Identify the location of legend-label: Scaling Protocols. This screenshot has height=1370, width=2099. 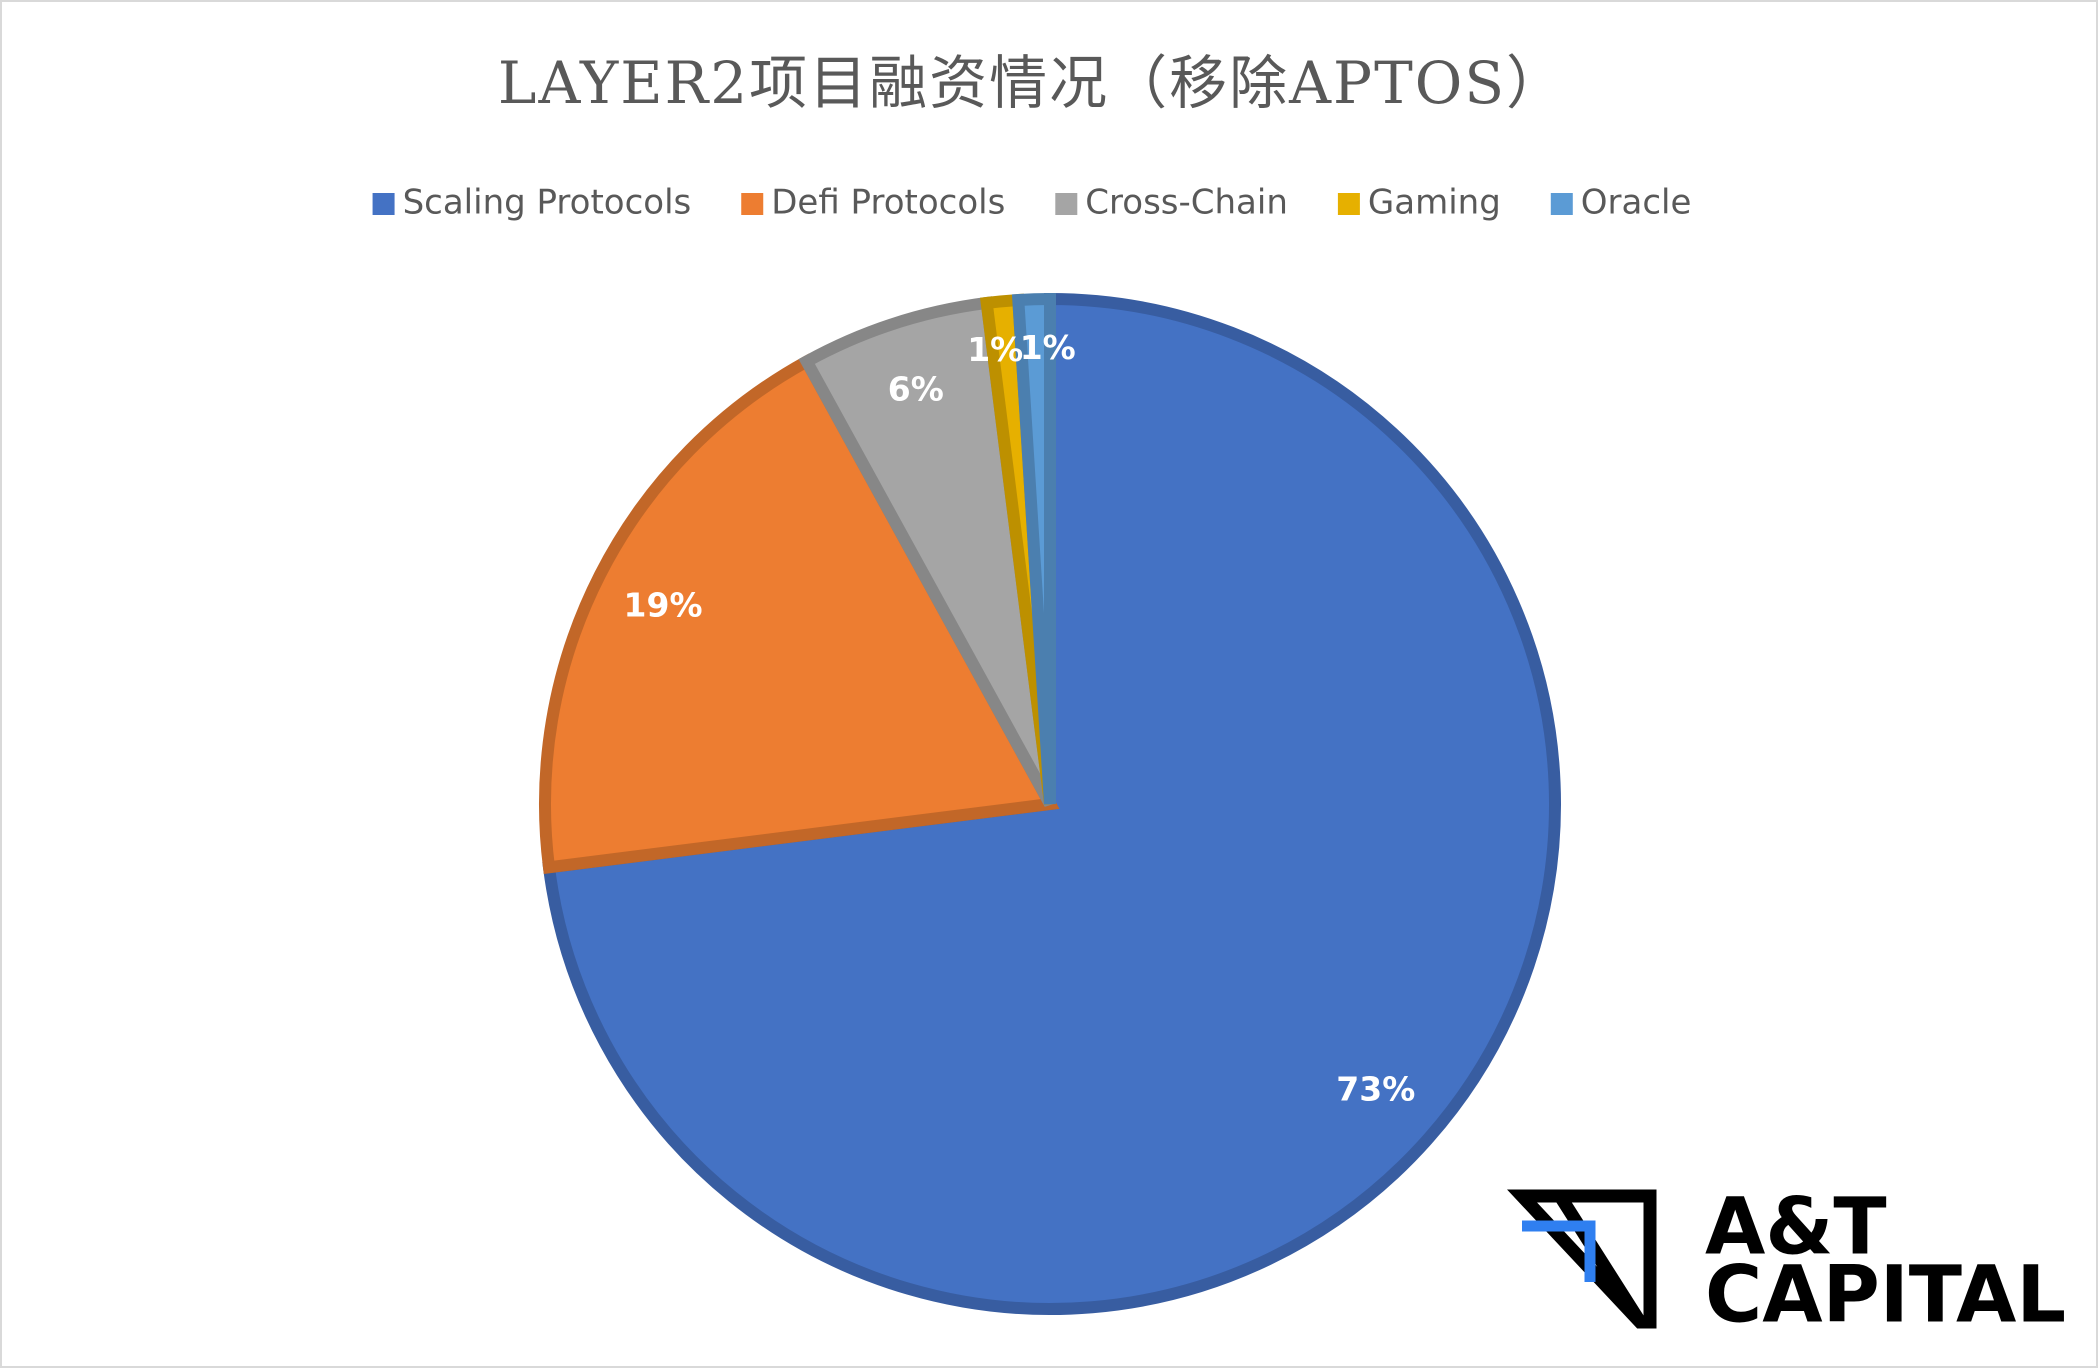
(547, 203).